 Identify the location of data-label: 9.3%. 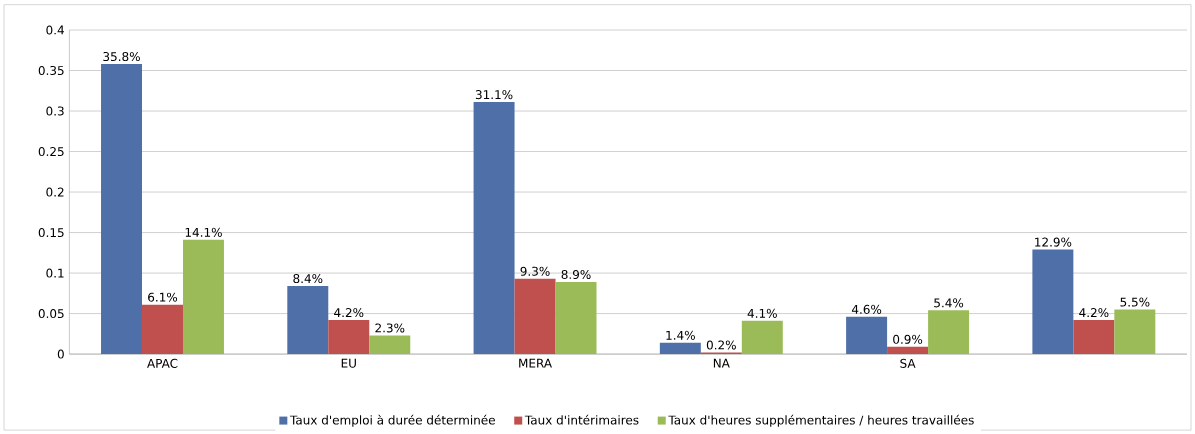
(535, 271).